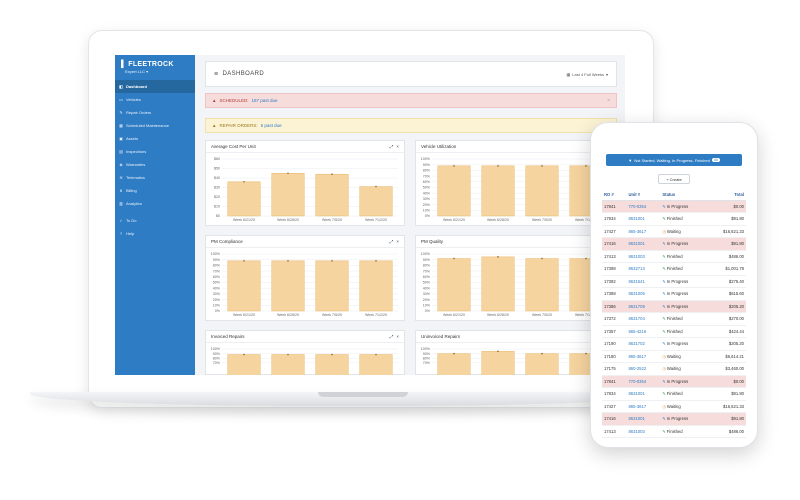  What do you see at coordinates (155, 203) in the screenshot?
I see `sidebar-item-analytics: ▥ Analytics` at bounding box center [155, 203].